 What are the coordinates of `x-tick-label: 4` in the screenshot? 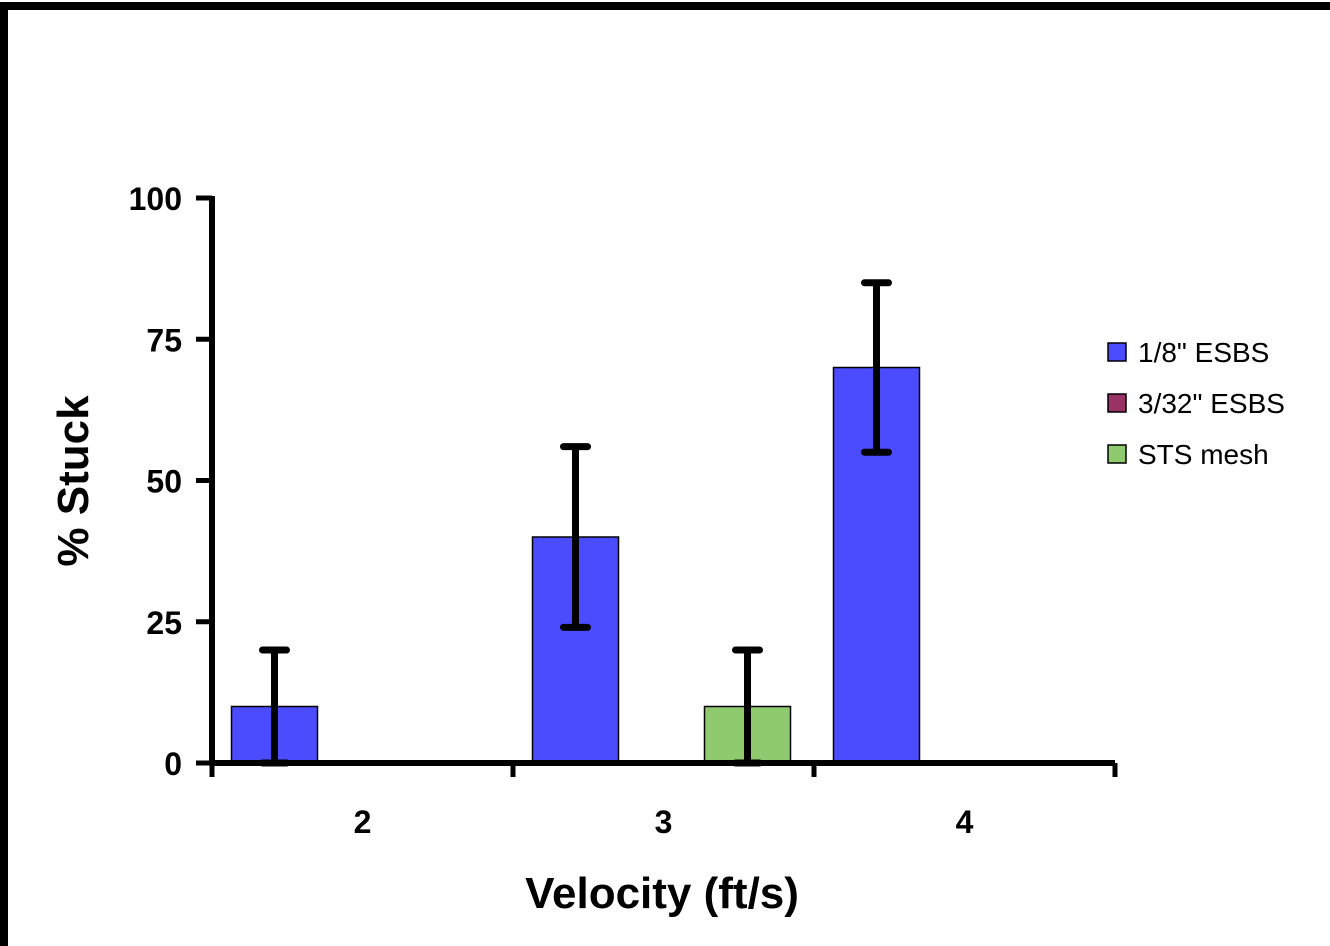 It's located at (965, 822).